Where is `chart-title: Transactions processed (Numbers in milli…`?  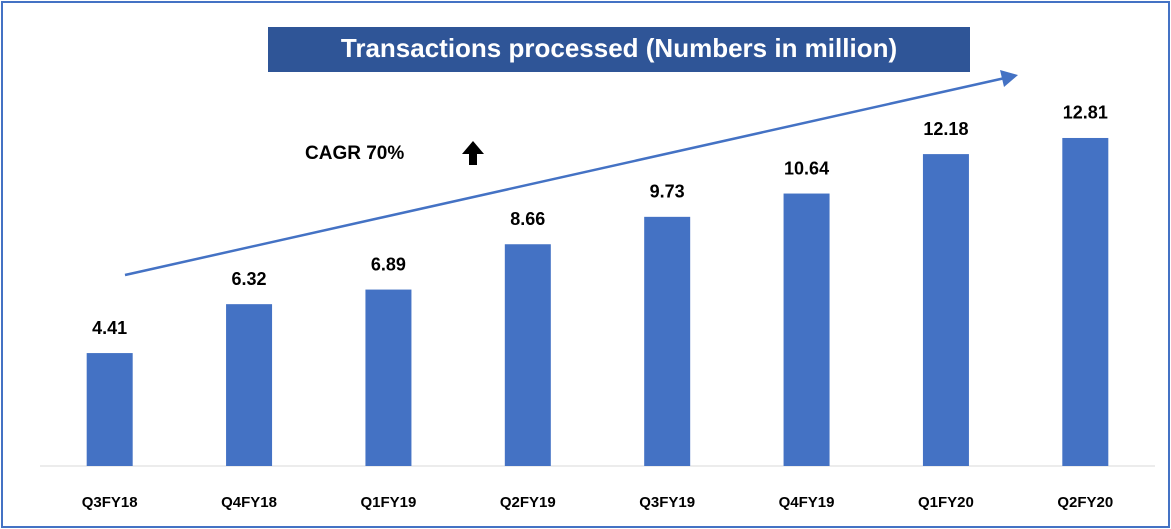
chart-title: Transactions processed (Numbers in milli… is located at coordinates (619, 48).